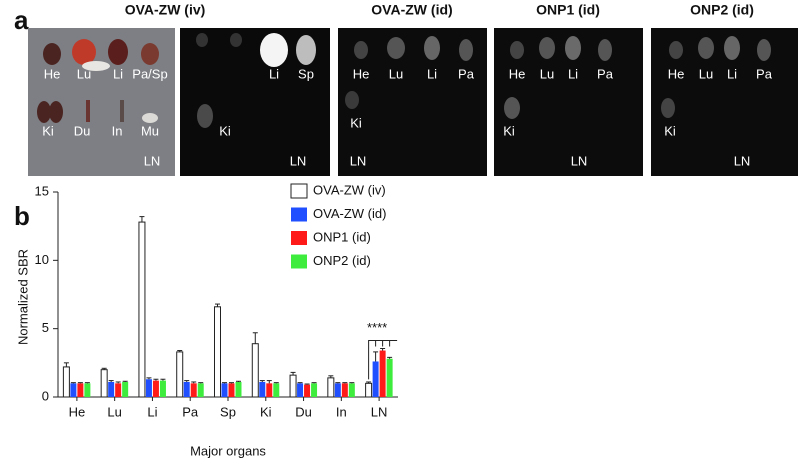 The image size is (800, 468). Describe the element at coordinates (228, 411) in the screenshot. I see `x-tick-label: Sp` at that location.